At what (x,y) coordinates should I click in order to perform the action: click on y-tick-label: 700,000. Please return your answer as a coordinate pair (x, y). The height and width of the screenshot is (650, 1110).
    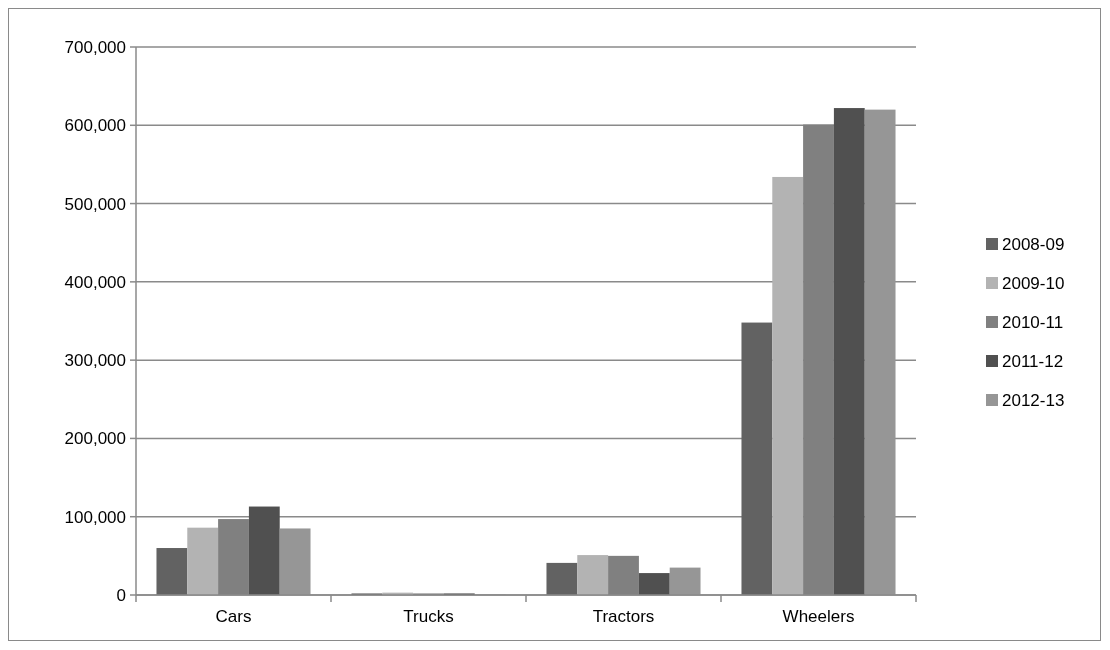
    Looking at the image, I should click on (95, 47).